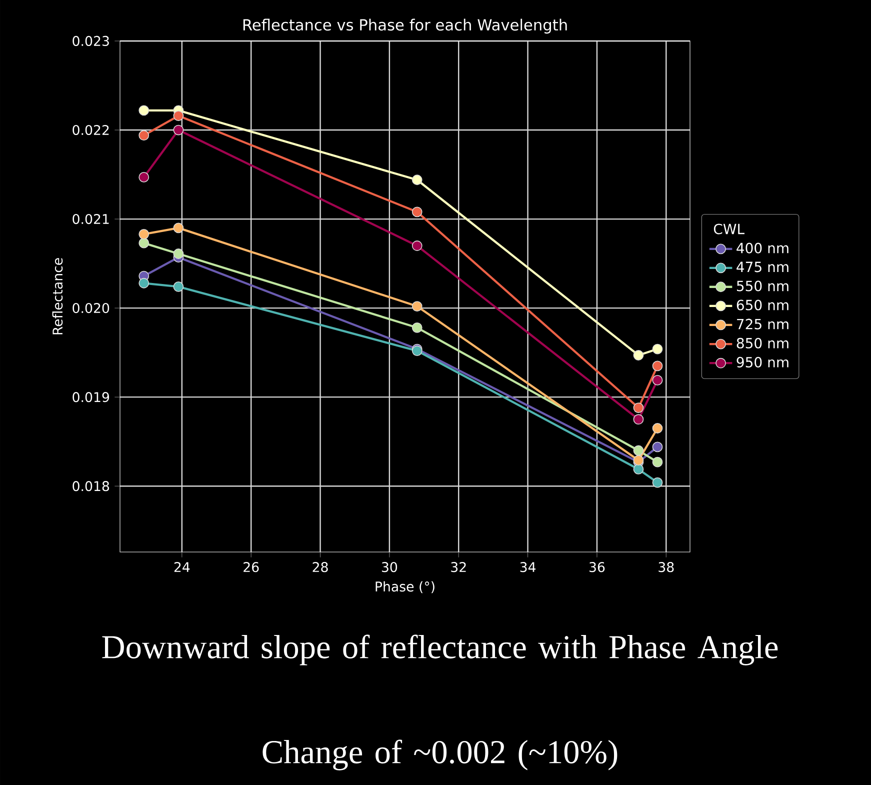 This screenshot has height=785, width=871. Describe the element at coordinates (390, 567) in the screenshot. I see `x-tick-label: 30` at that location.